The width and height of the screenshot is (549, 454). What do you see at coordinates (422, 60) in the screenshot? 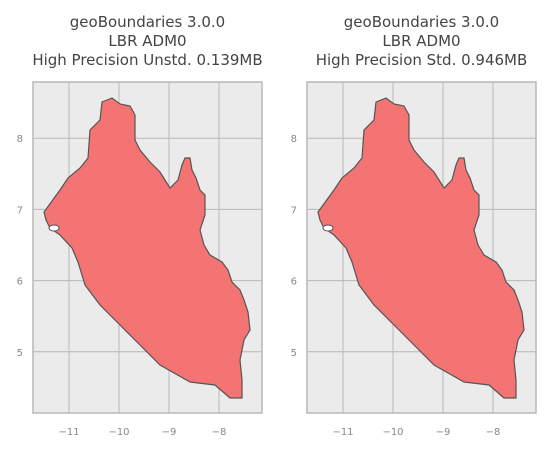
I see `panel-title: High Precision Std. 0.946MB` at bounding box center [422, 60].